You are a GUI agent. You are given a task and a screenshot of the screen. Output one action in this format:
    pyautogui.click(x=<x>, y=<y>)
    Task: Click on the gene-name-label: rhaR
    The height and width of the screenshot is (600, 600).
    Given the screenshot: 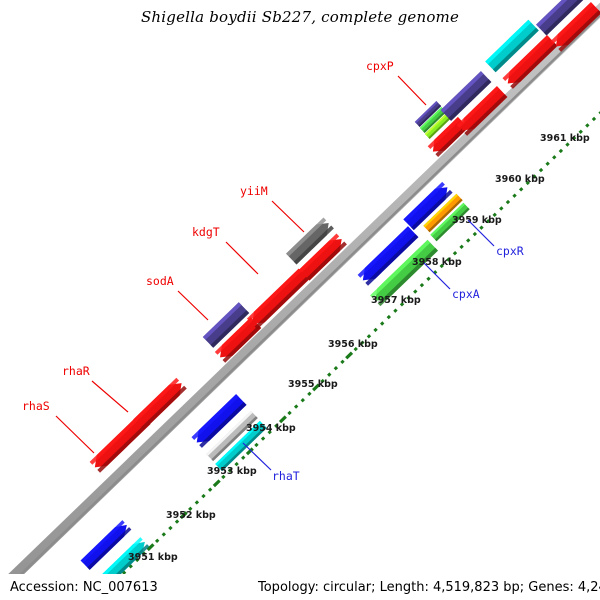 What is the action you would take?
    pyautogui.click(x=76, y=371)
    